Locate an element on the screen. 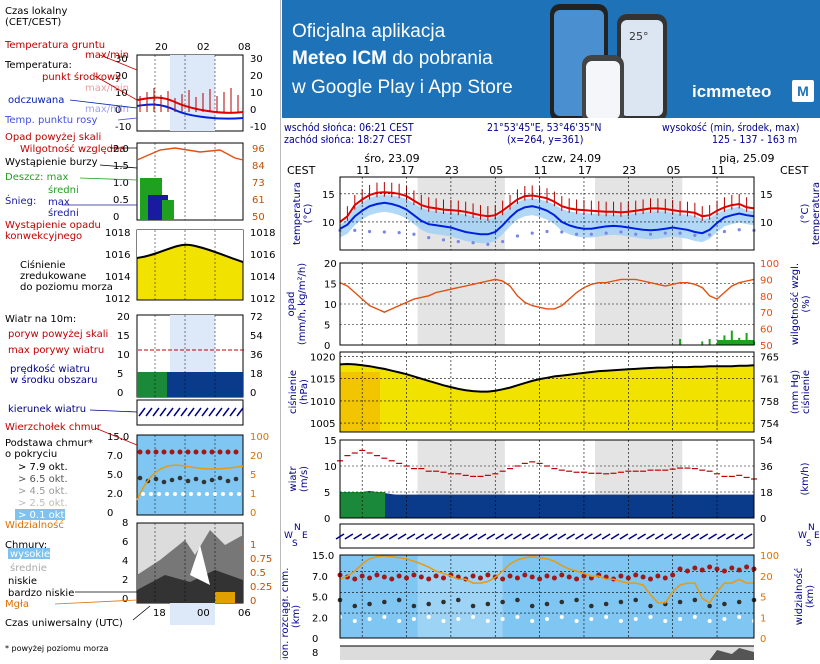 Image resolution: width=820 pixels, height=664 pixels. vis-ylabel: widzialność(km) is located at coordinates (804, 596).